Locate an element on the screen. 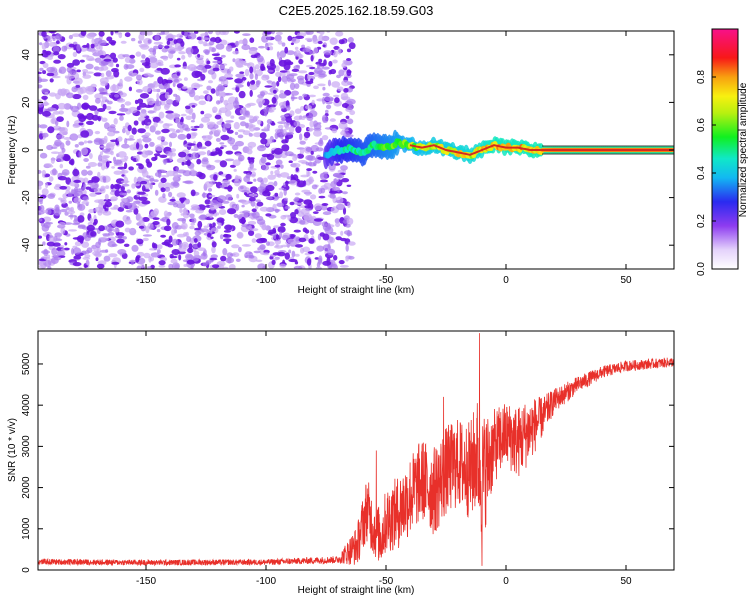  snr-x-tick-label: -100 is located at coordinates (266, 581).